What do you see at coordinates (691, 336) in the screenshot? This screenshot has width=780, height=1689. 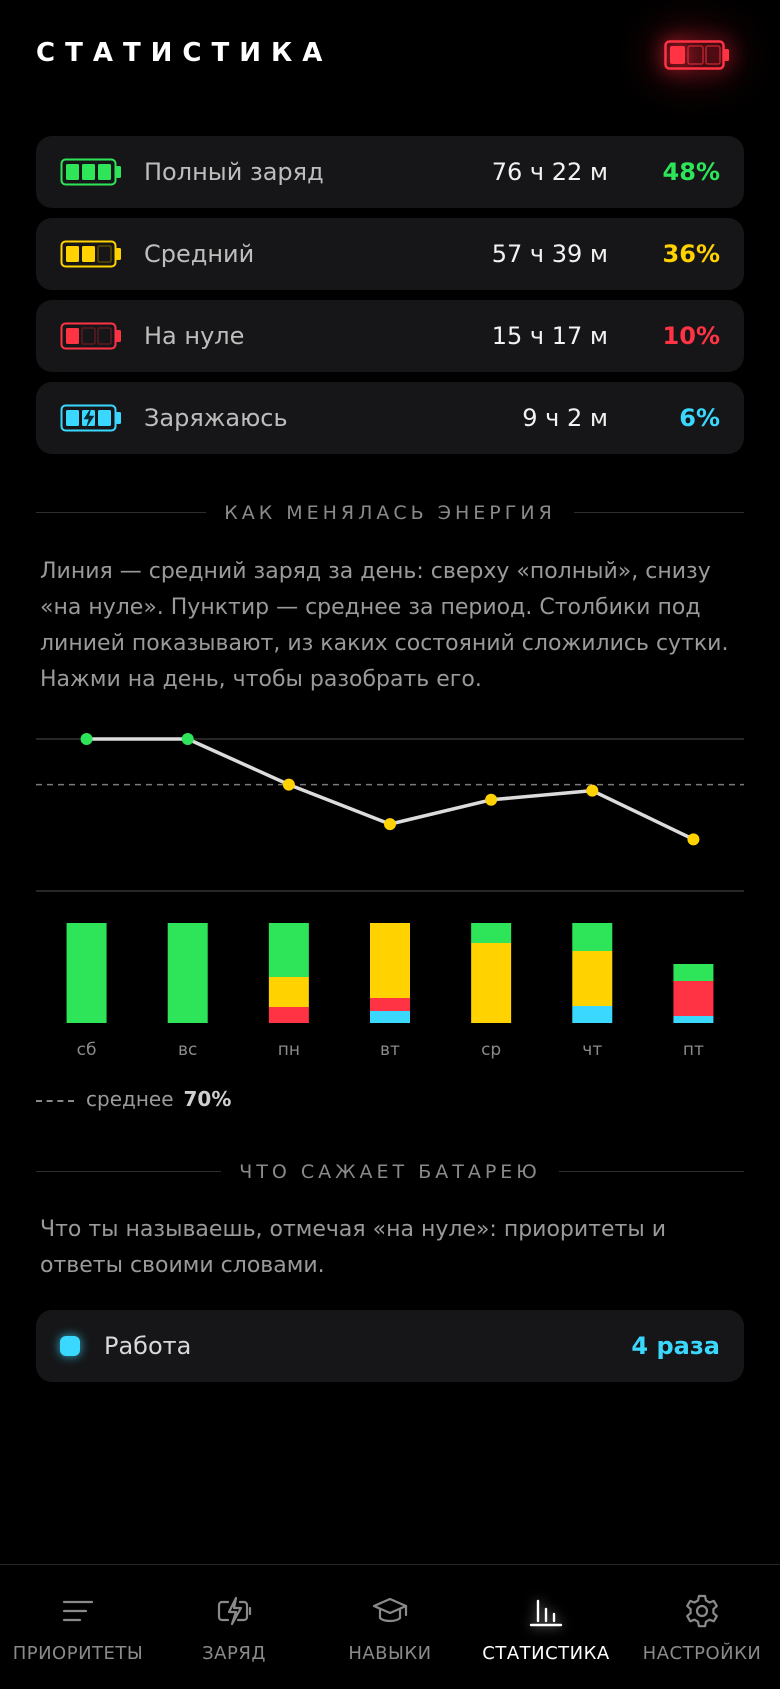 I see `stat-percent: 10%` at bounding box center [691, 336].